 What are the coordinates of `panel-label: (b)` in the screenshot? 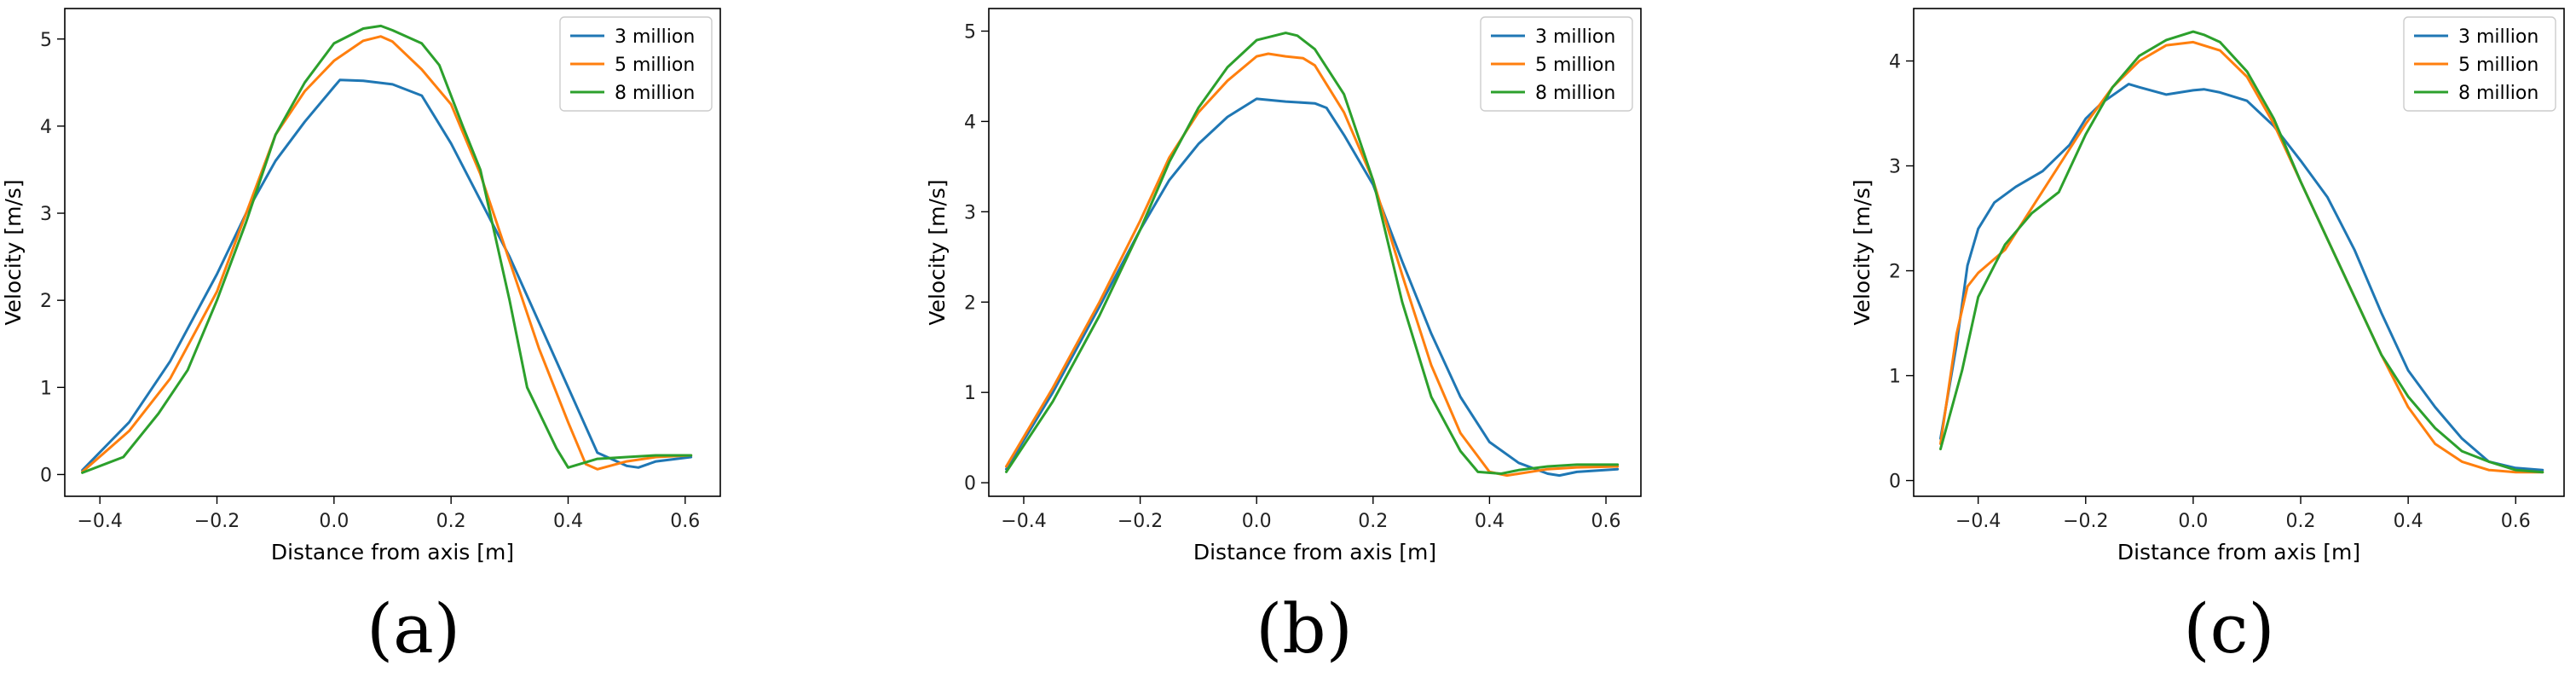 It's located at (1304, 629).